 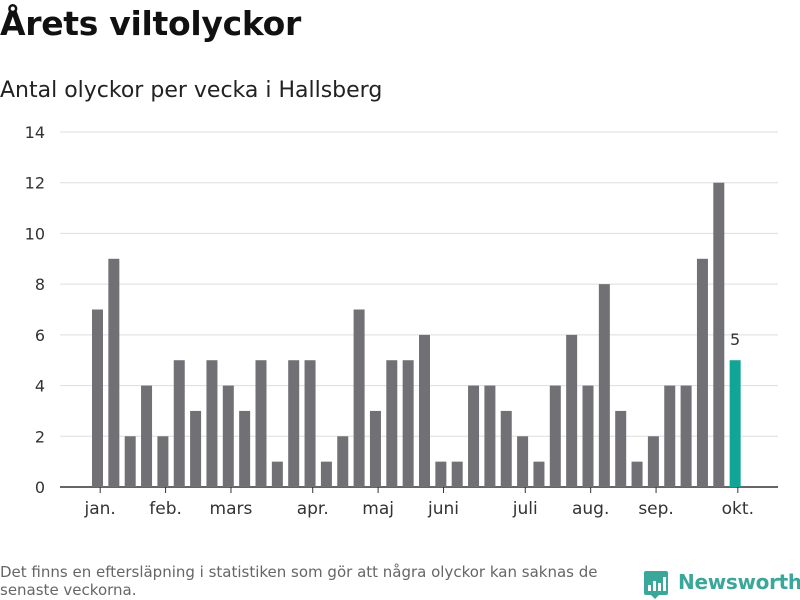 I want to click on x-axis-ticks: jan. feb. mars apr. maj juni juli aug. sep. okt., so click(x=419, y=503).